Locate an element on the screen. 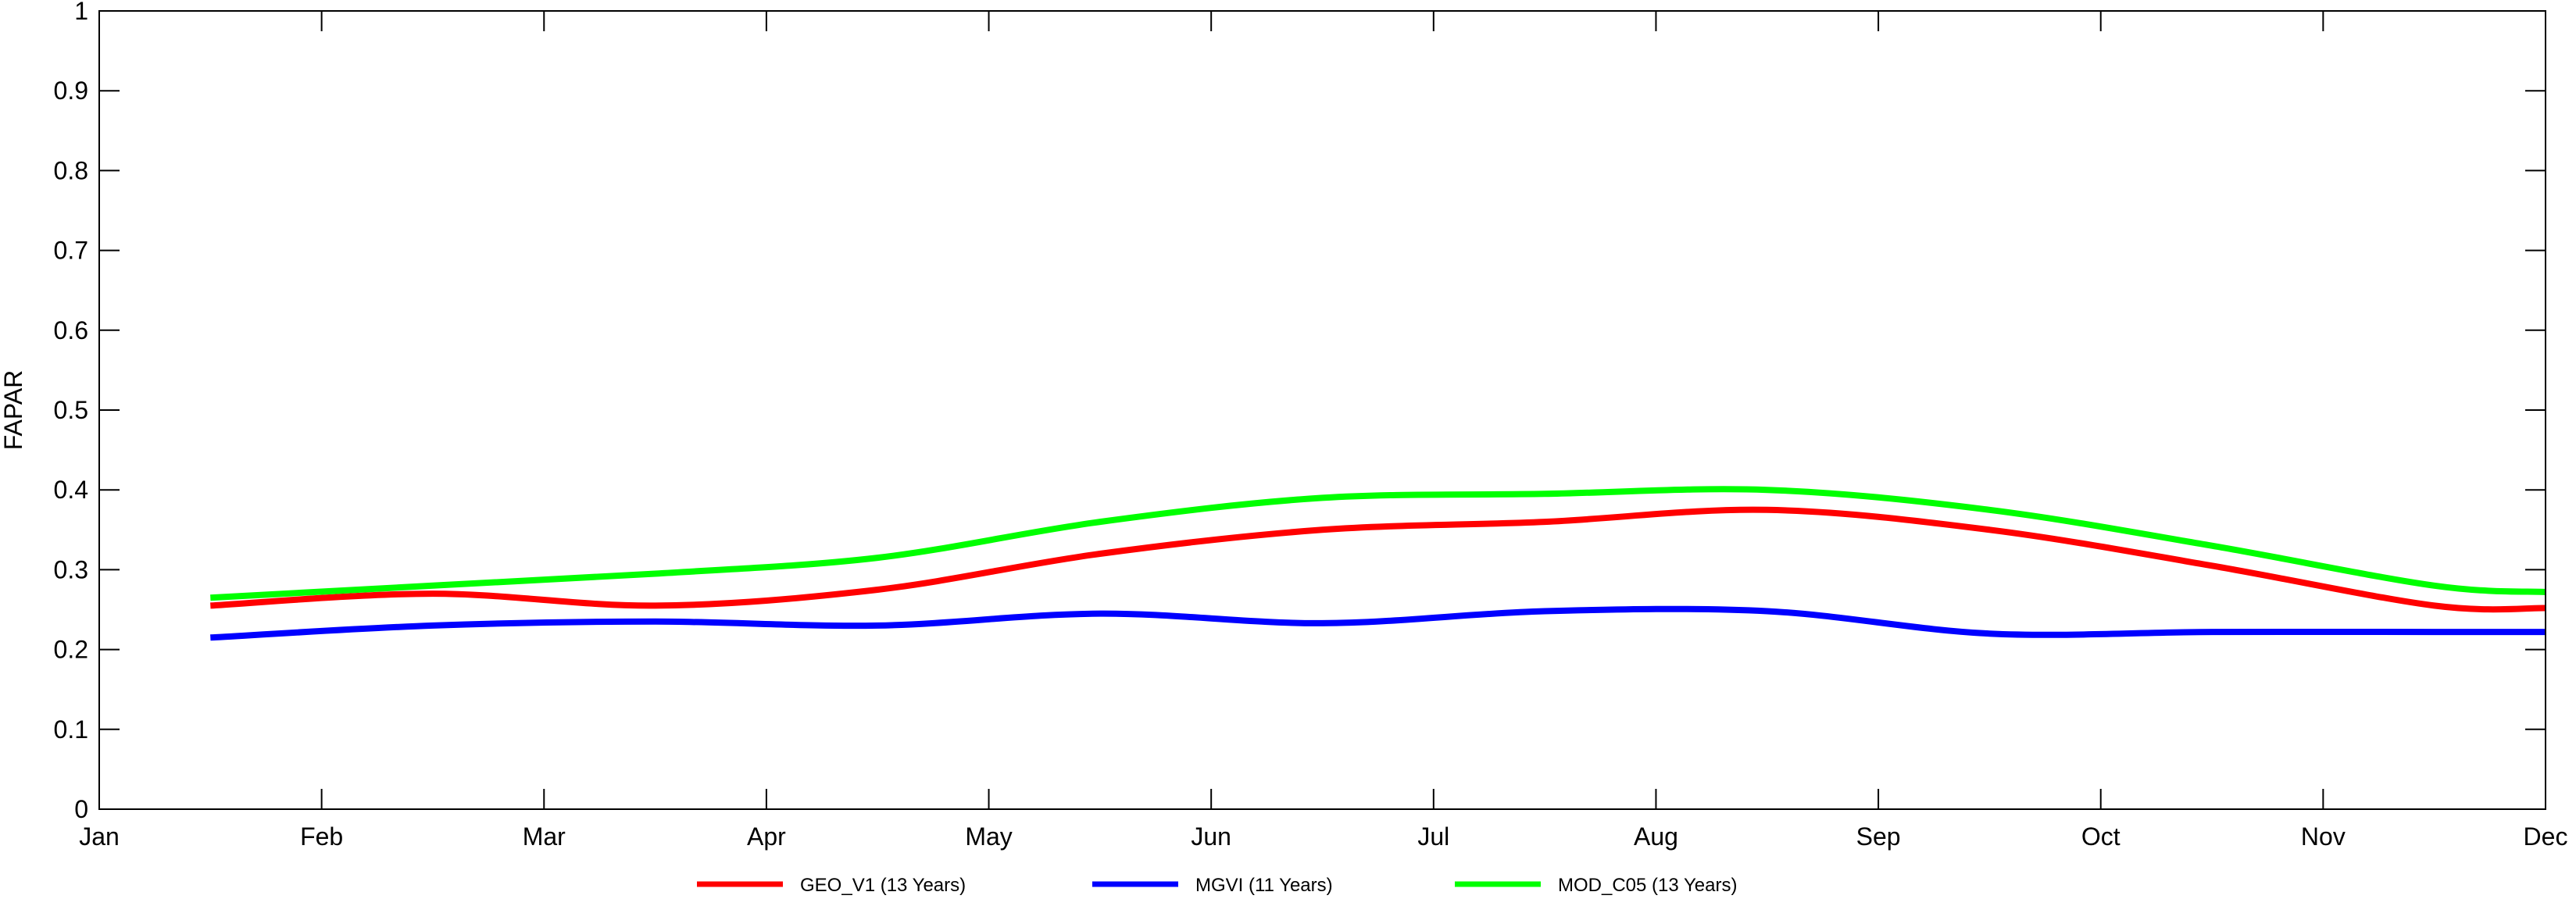 This screenshot has height=899, width=2576. y-tick-label: 0.5 is located at coordinates (71, 410).